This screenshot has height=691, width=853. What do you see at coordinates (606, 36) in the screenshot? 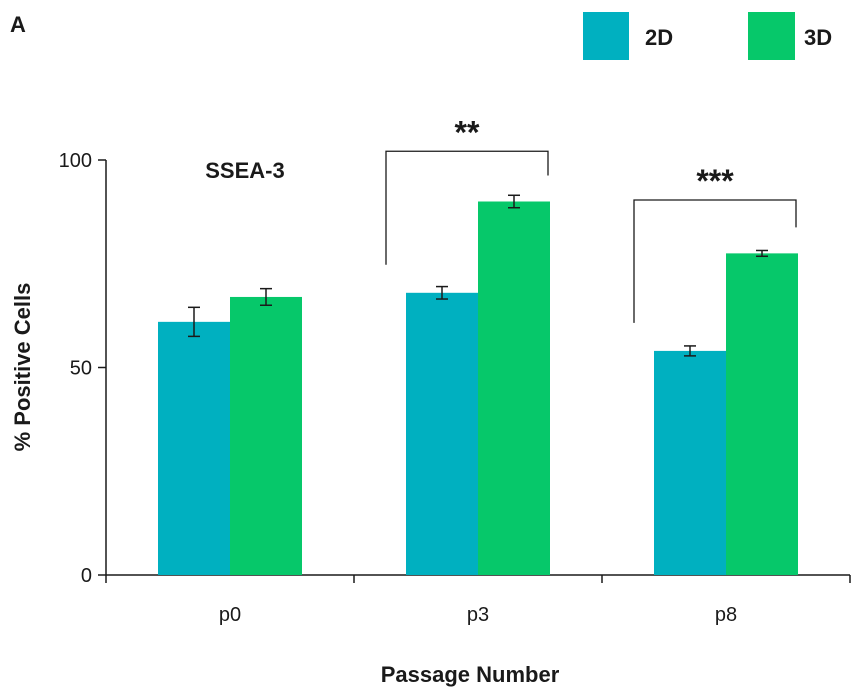
I see `legend-swatch-2d` at bounding box center [606, 36].